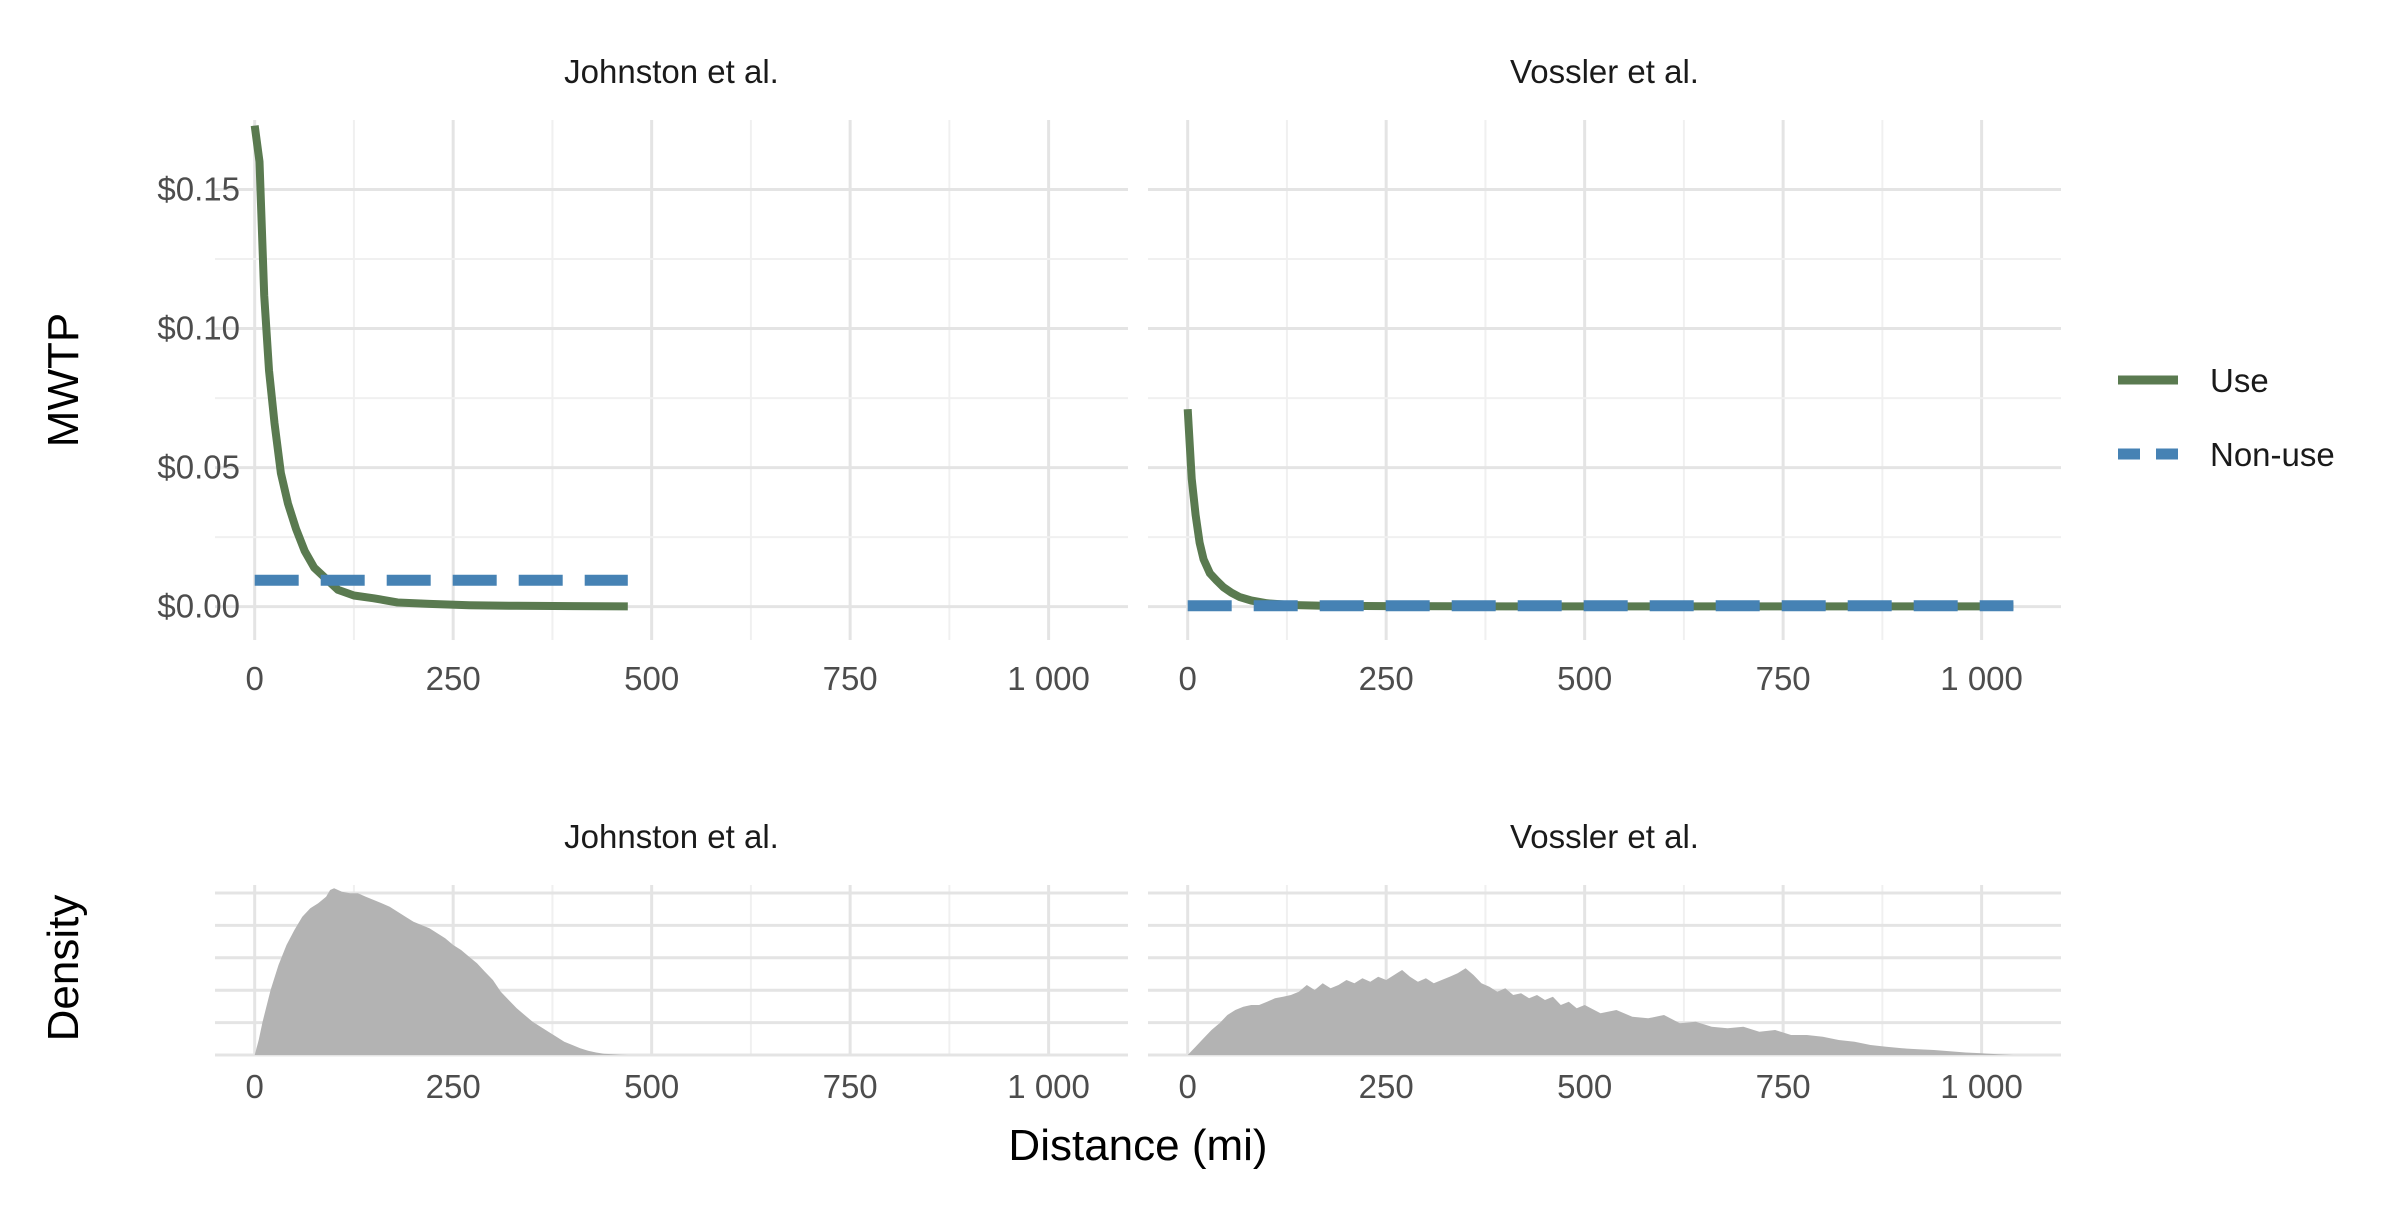  I want to click on legend-label-non-use: Non-use, so click(2272, 454).